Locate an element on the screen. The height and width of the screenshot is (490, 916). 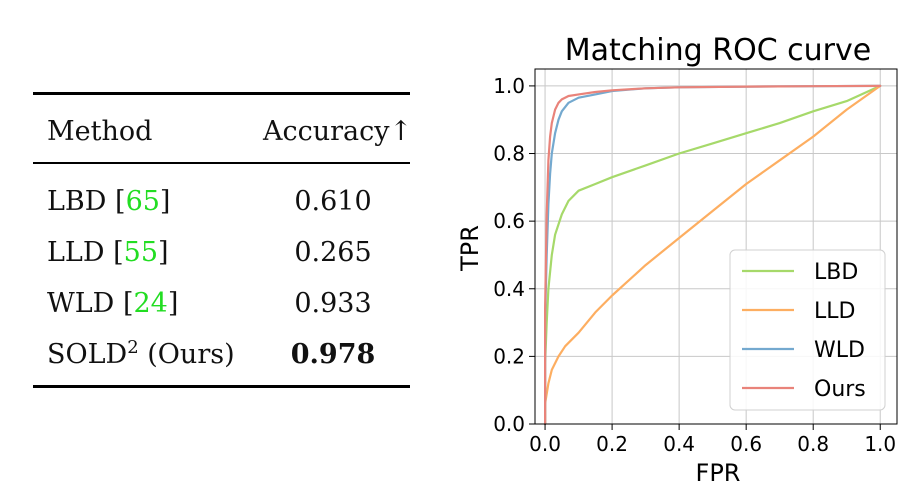
y-tick-label: 0.2 is located at coordinates (509, 356).